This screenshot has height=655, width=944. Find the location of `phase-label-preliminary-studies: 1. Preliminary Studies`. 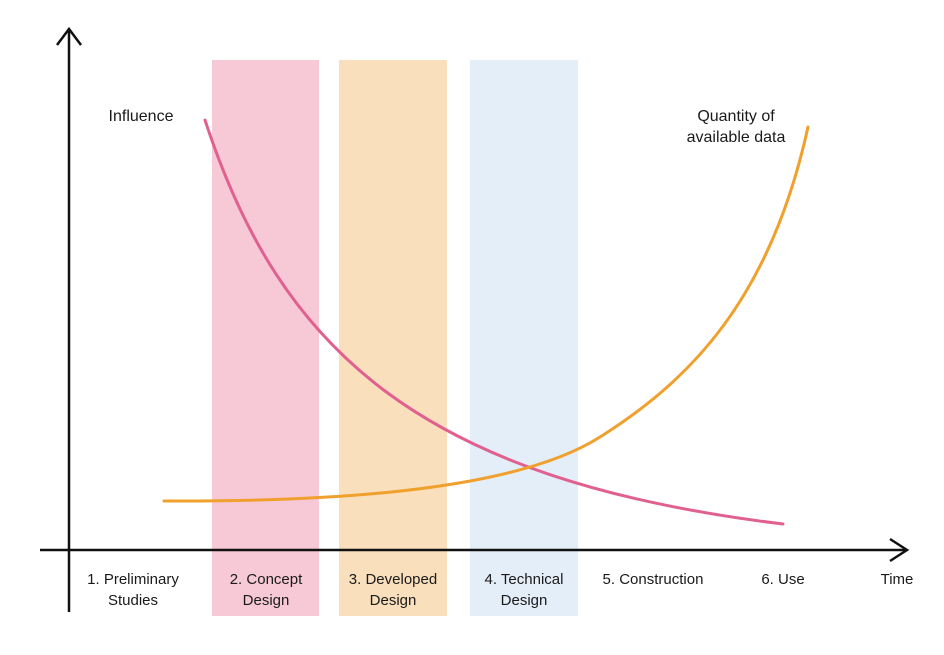

phase-label-preliminary-studies: 1. Preliminary Studies is located at coordinates (133, 590).